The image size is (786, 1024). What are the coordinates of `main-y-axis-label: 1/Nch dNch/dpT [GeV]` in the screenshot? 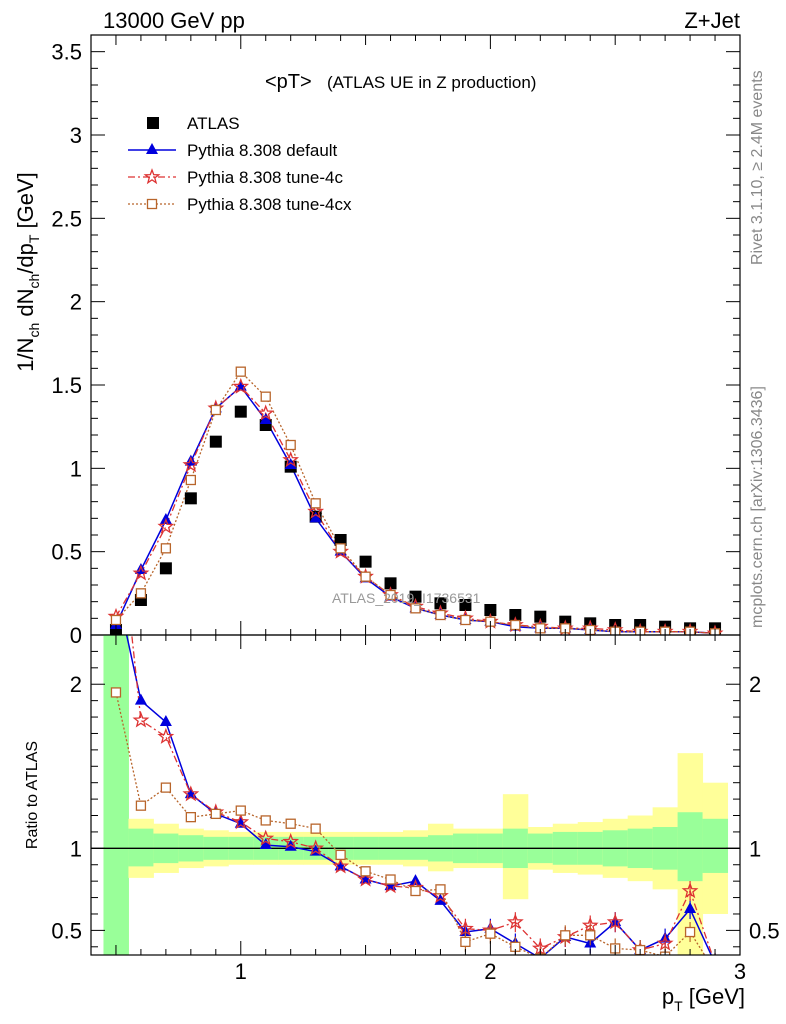 It's located at (27, 272).